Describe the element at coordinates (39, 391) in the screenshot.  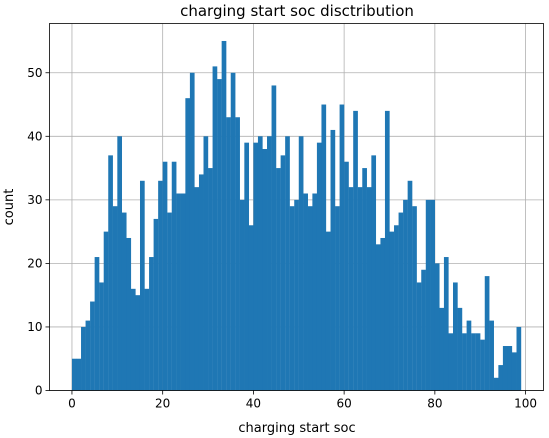
I see `y-tick-label: 0` at that location.